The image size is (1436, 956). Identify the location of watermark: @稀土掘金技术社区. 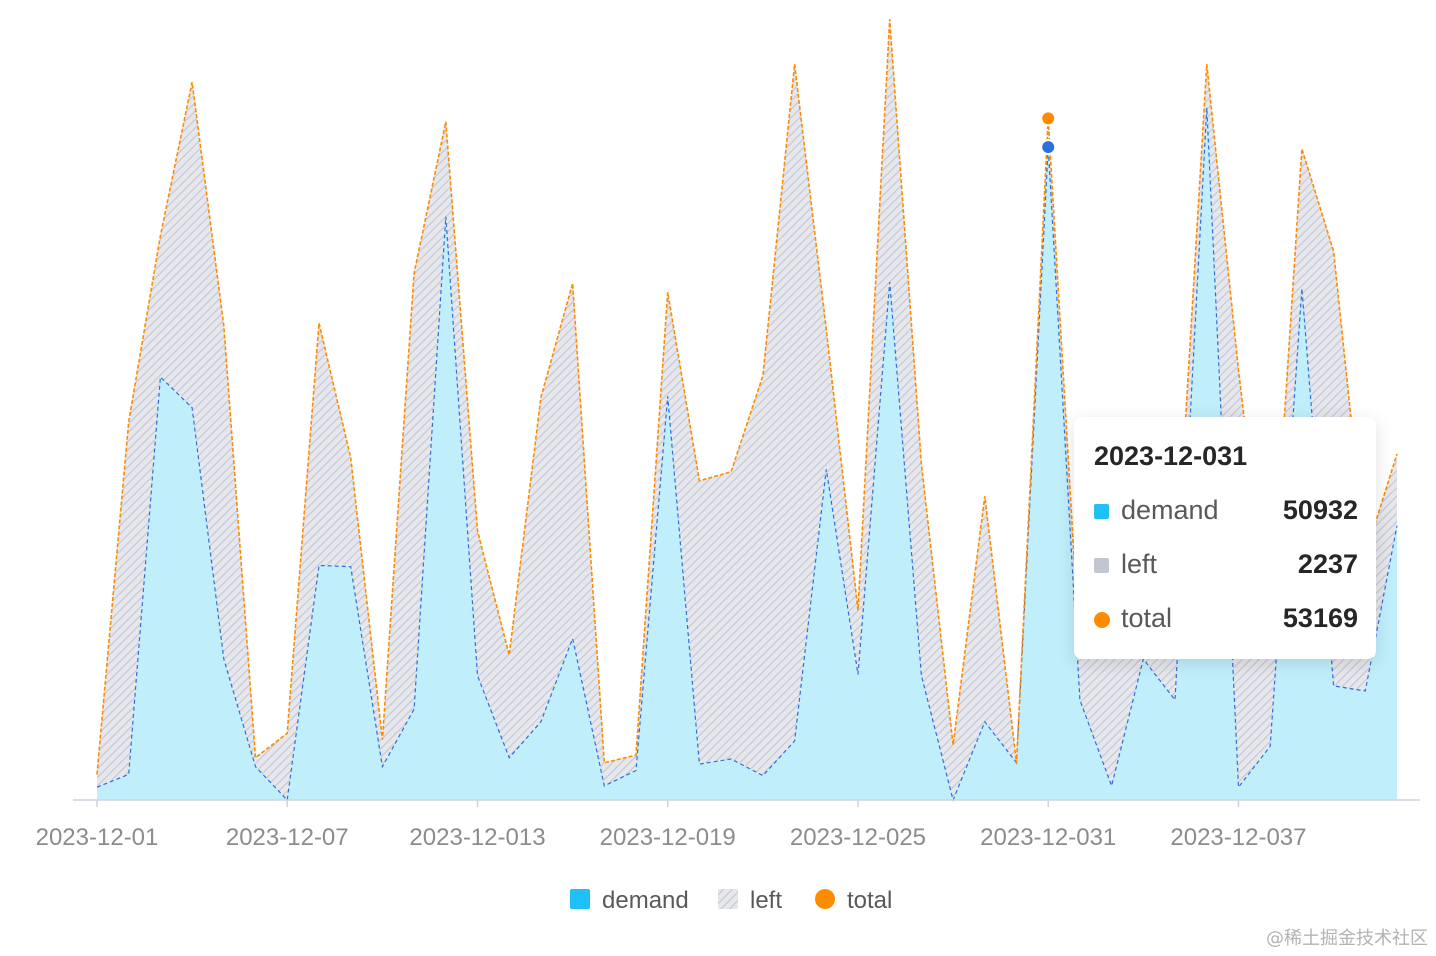
(1347, 938).